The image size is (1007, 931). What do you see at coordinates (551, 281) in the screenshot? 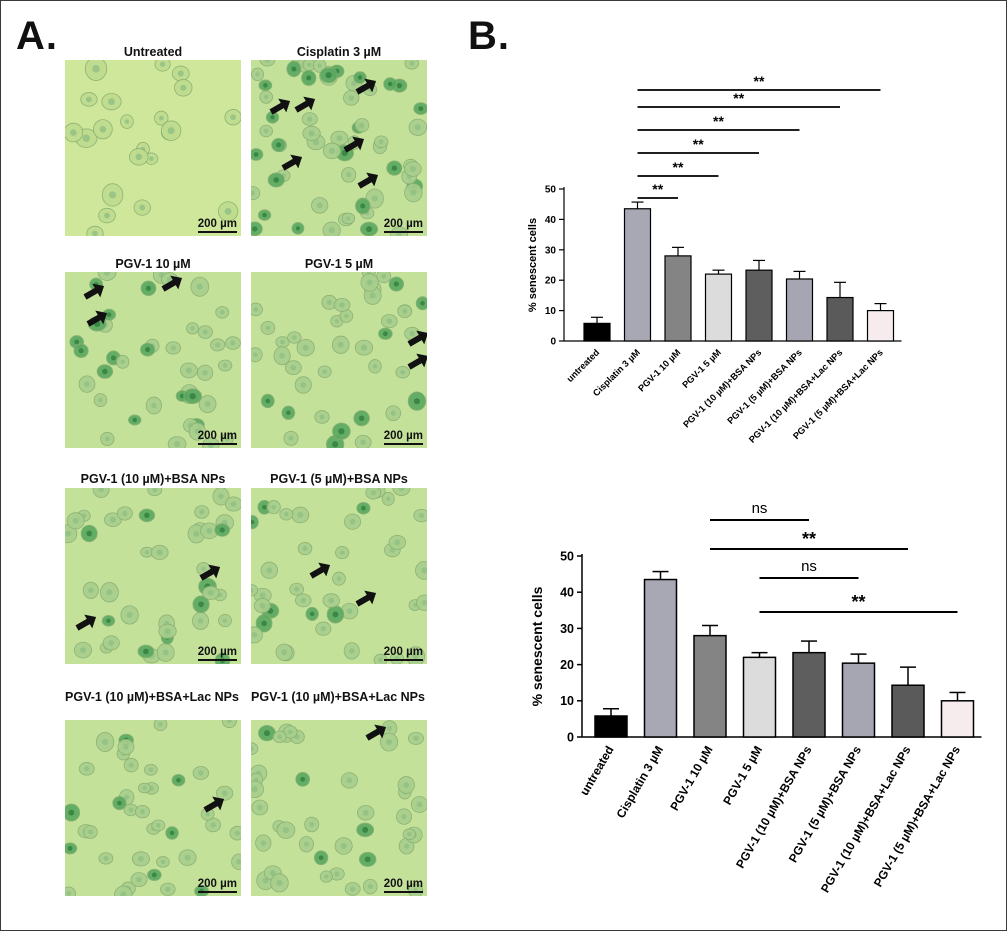
I see `y-tick-label: 20` at bounding box center [551, 281].